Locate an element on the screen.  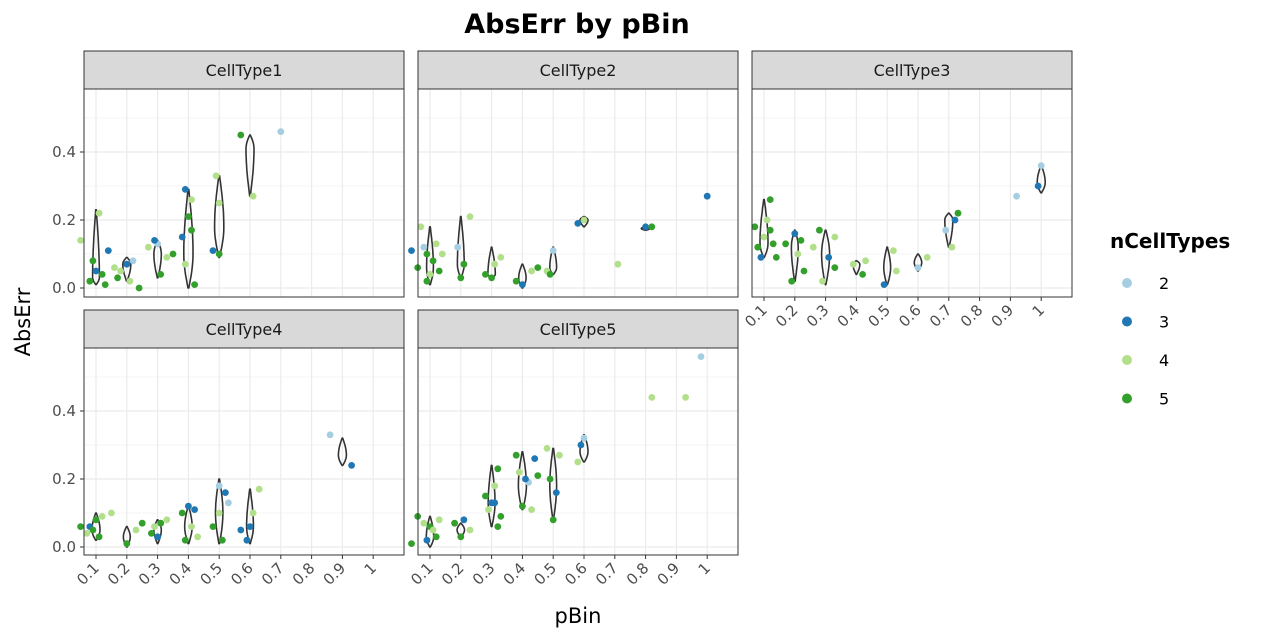
facet-strip-label: CellType4 is located at coordinates (244, 329).